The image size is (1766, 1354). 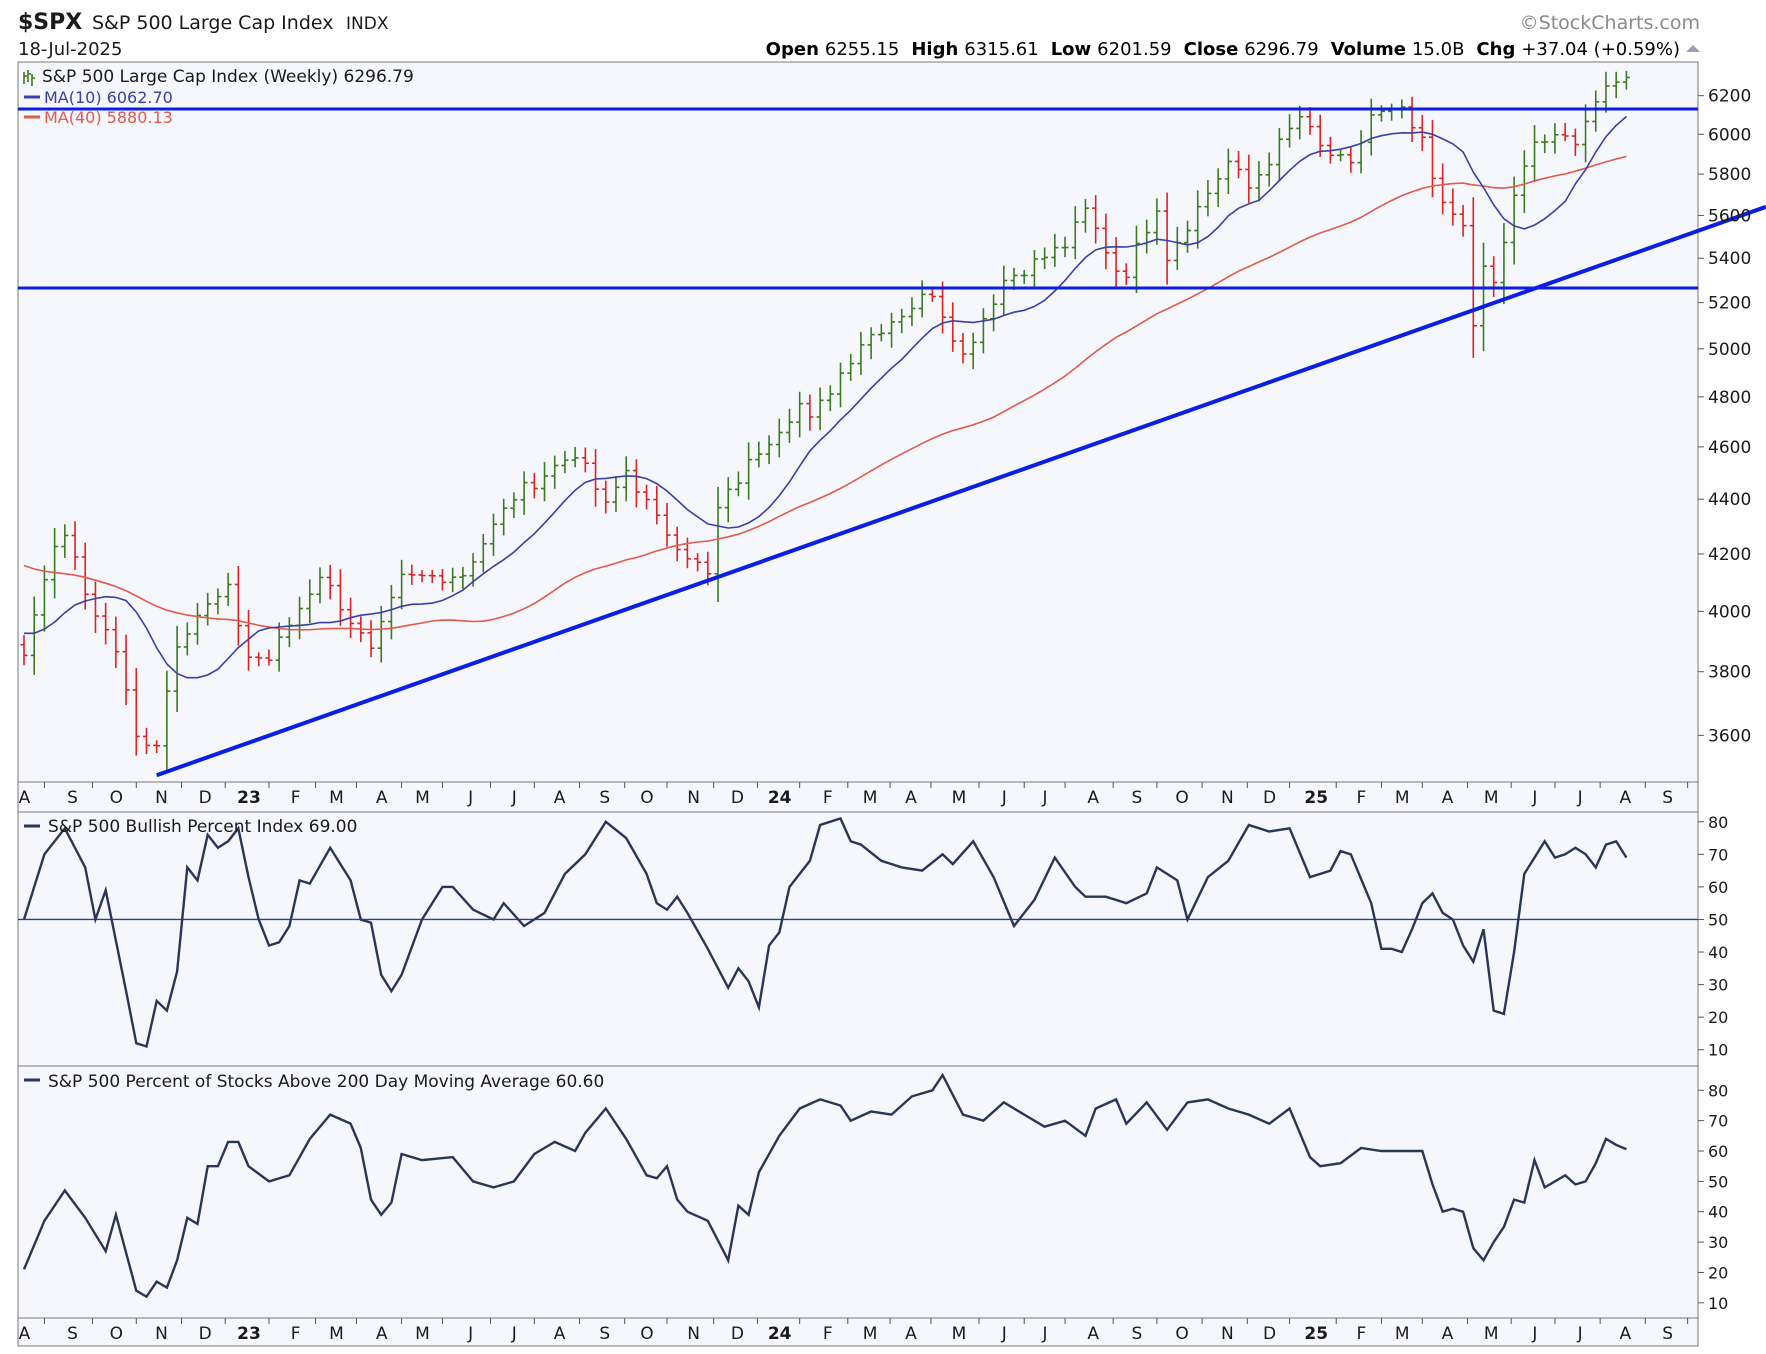 What do you see at coordinates (1718, 1181) in the screenshot?
I see `pct200-tick-label: 50` at bounding box center [1718, 1181].